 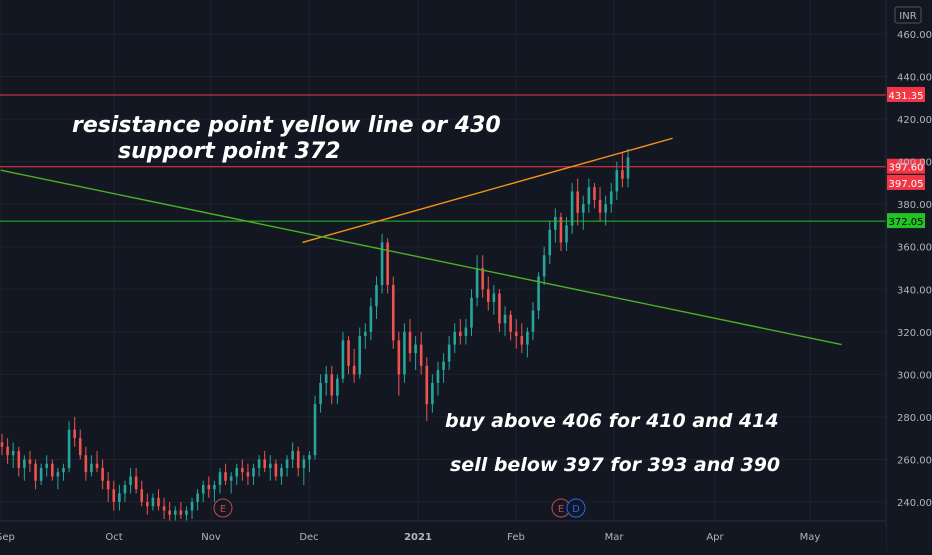 What do you see at coordinates (914, 78) in the screenshot?
I see `y-tick-label: 440.00` at bounding box center [914, 78].